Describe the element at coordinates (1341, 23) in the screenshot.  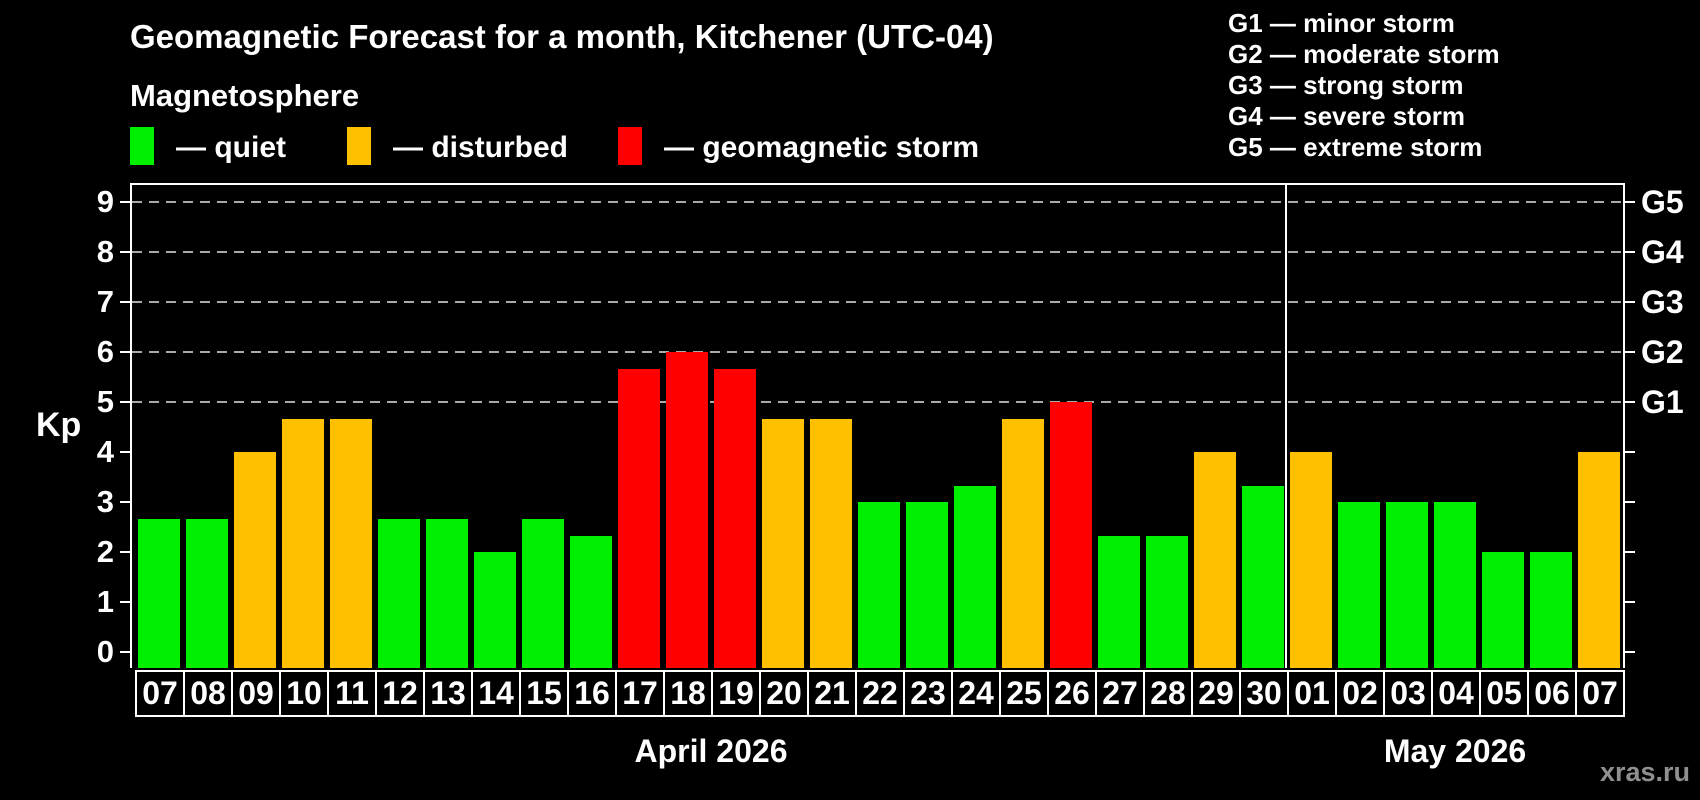
I see `g-legend-line: G1 — minor storm` at that location.